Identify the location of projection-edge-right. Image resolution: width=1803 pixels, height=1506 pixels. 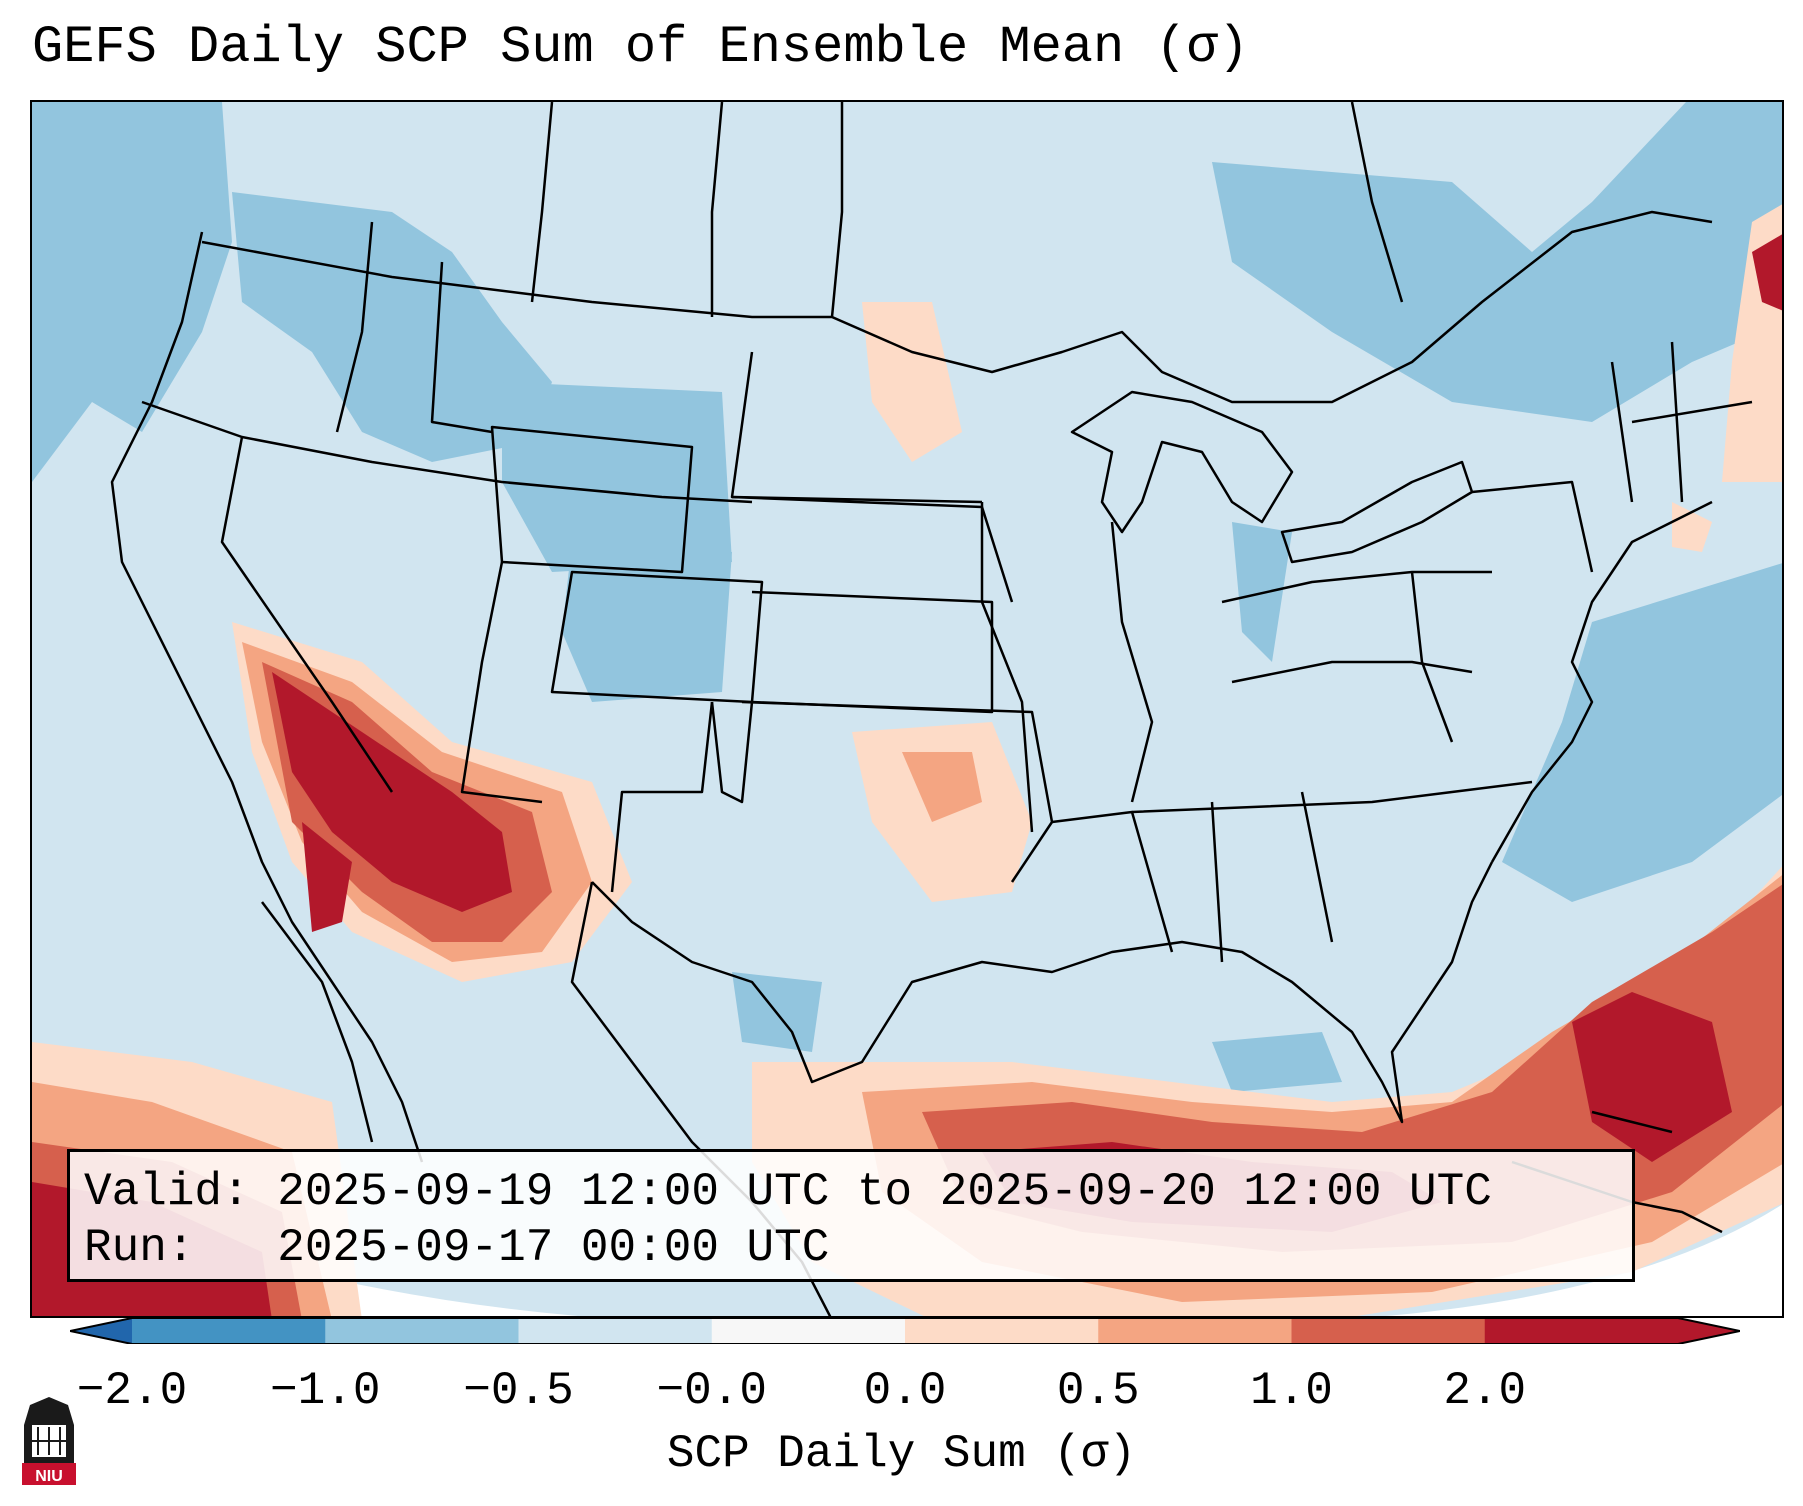
(1583, 1260).